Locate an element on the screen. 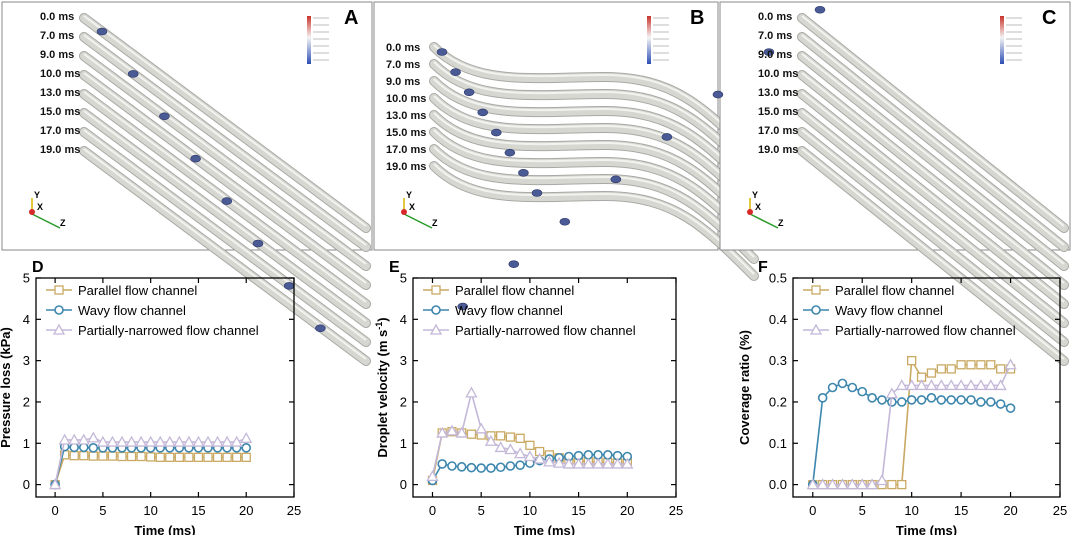 Image resolution: width=1072 pixels, height=535 pixels. y-tick-label: 0 is located at coordinates (26, 484).